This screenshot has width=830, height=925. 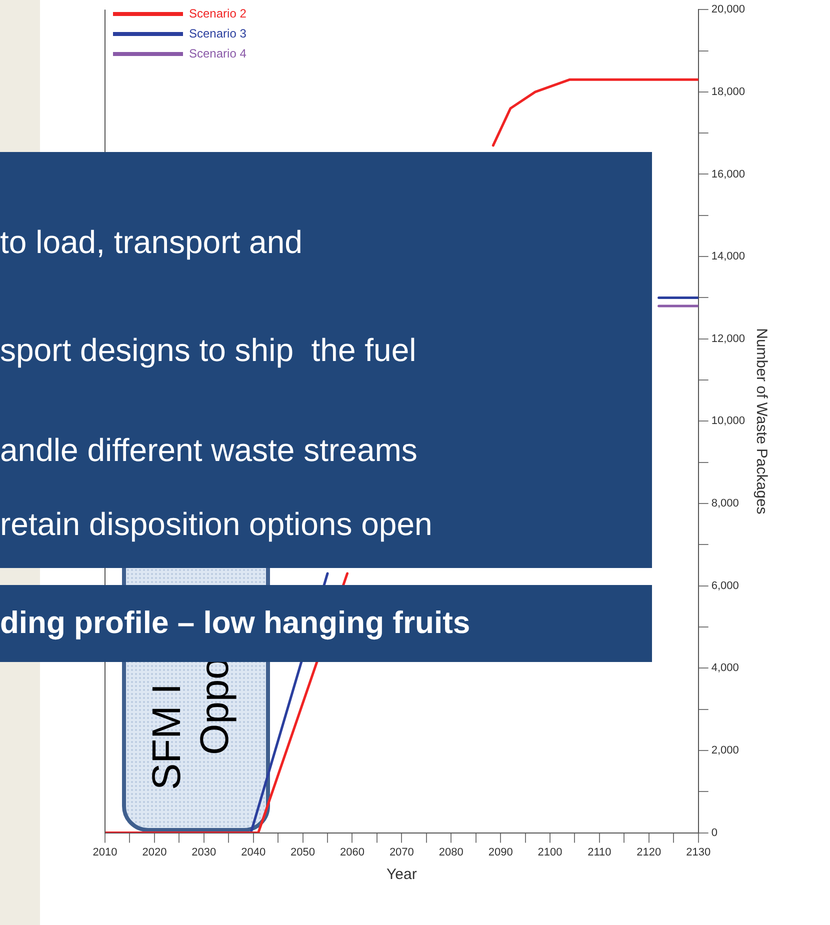 What do you see at coordinates (725, 586) in the screenshot?
I see `y-tick-label: 6,000` at bounding box center [725, 586].